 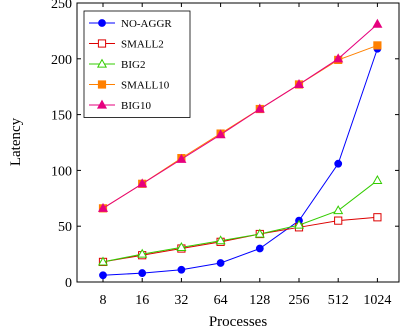 I want to click on legend-entry-small2: SMALL2, so click(x=126, y=45).